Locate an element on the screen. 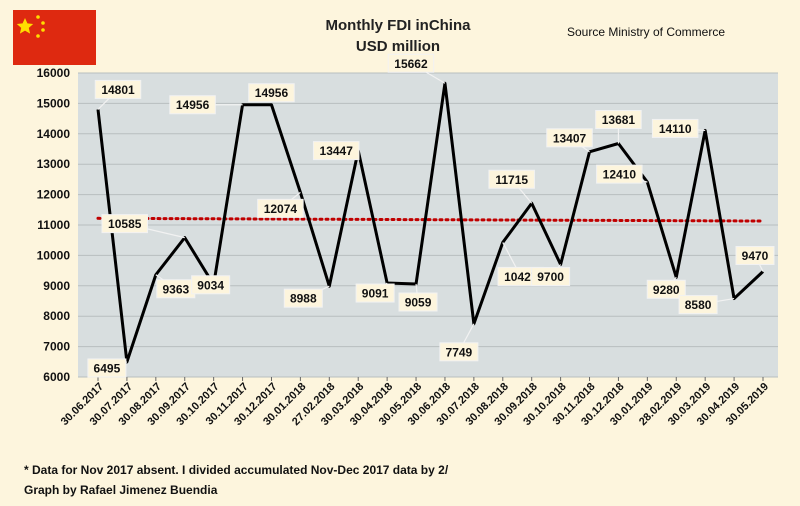 The width and height of the screenshot is (800, 506). trend-line is located at coordinates (430, 219).